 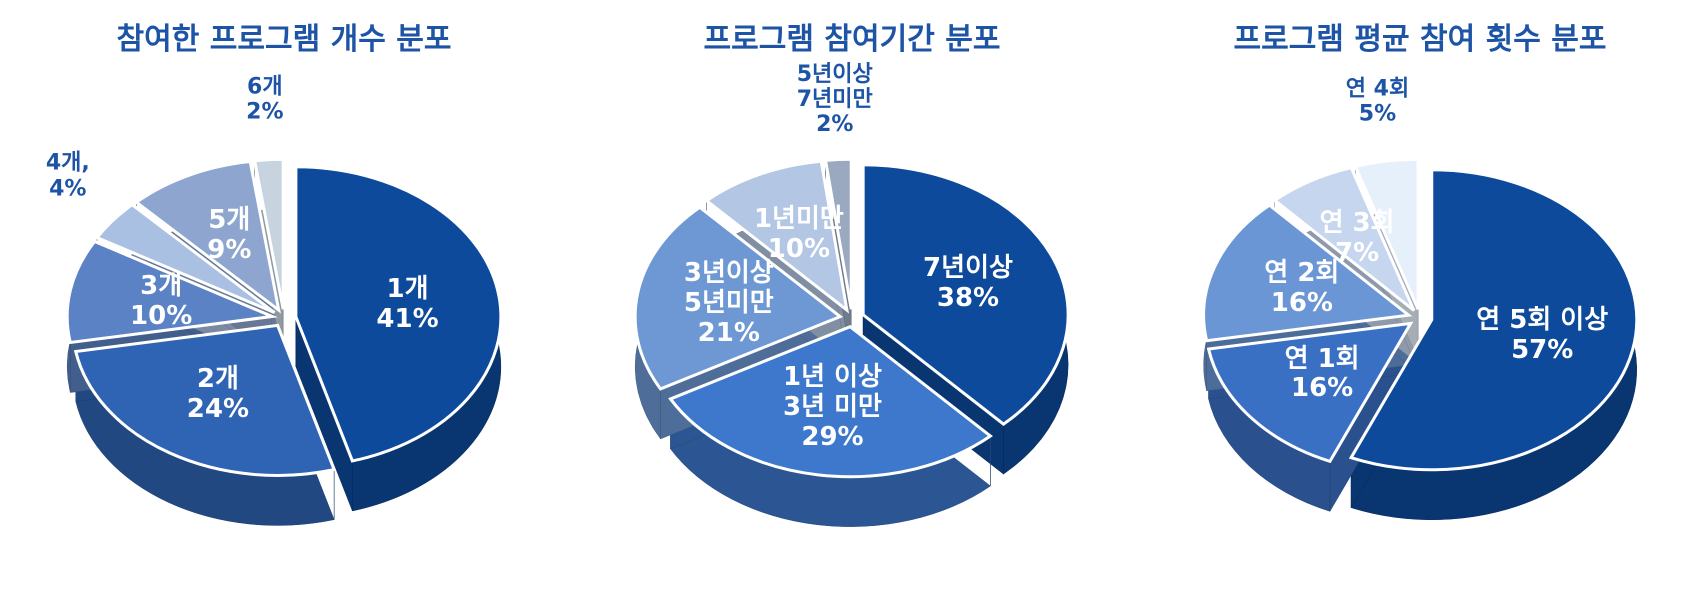 I want to click on value-label: 4%, so click(x=68, y=189).